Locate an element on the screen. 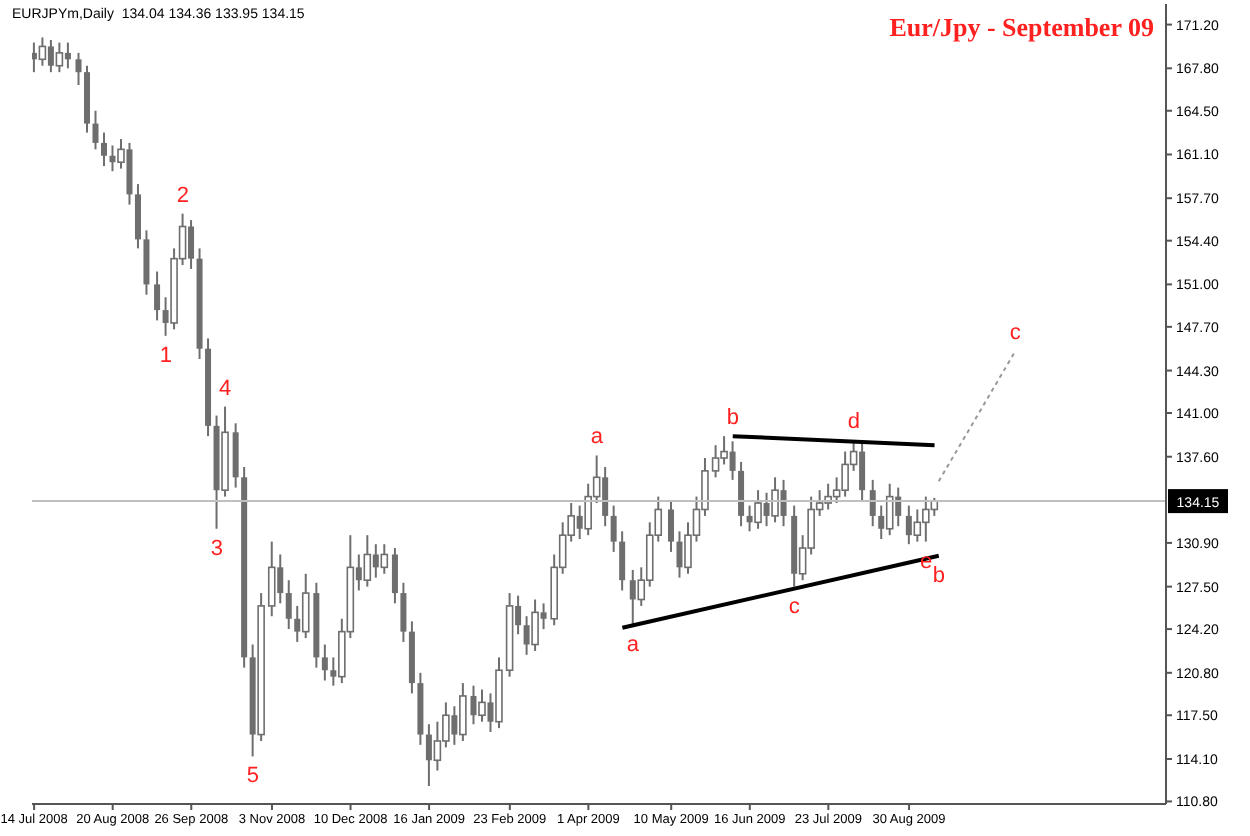  annotation: 4 is located at coordinates (225, 388).